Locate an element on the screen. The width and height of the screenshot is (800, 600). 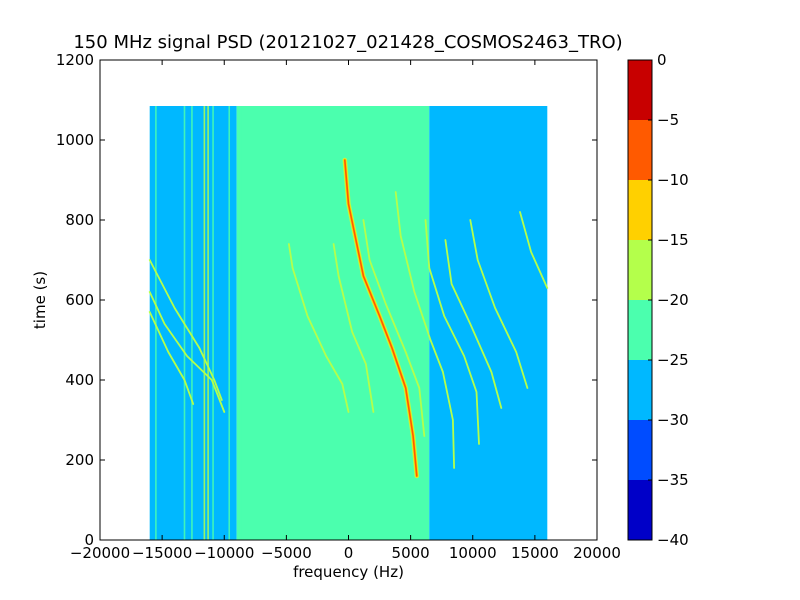
colorbar-ticks: 0 −5 −10 −15 −20 −25 −30 −35 −40 is located at coordinates (668, 300).